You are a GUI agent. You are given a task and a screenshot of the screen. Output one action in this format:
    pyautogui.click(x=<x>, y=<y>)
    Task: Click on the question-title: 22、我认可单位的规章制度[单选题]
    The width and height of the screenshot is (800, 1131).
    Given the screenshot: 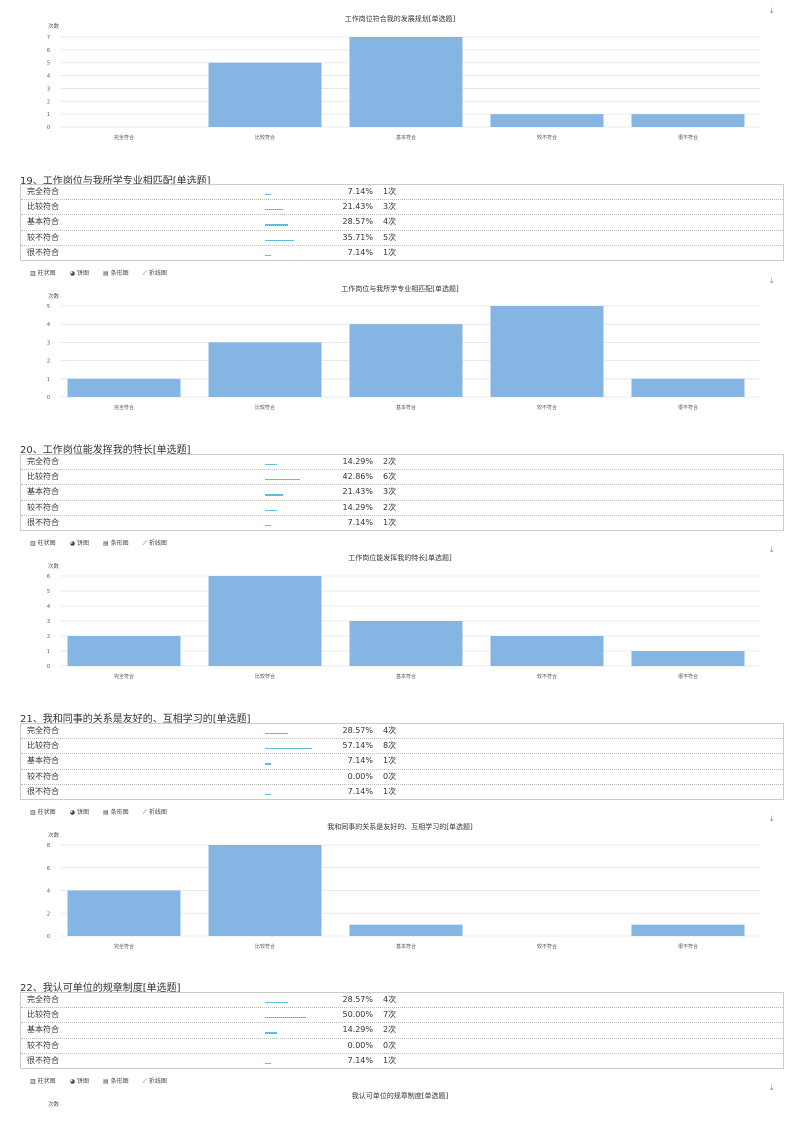 What is the action you would take?
    pyautogui.click(x=100, y=988)
    